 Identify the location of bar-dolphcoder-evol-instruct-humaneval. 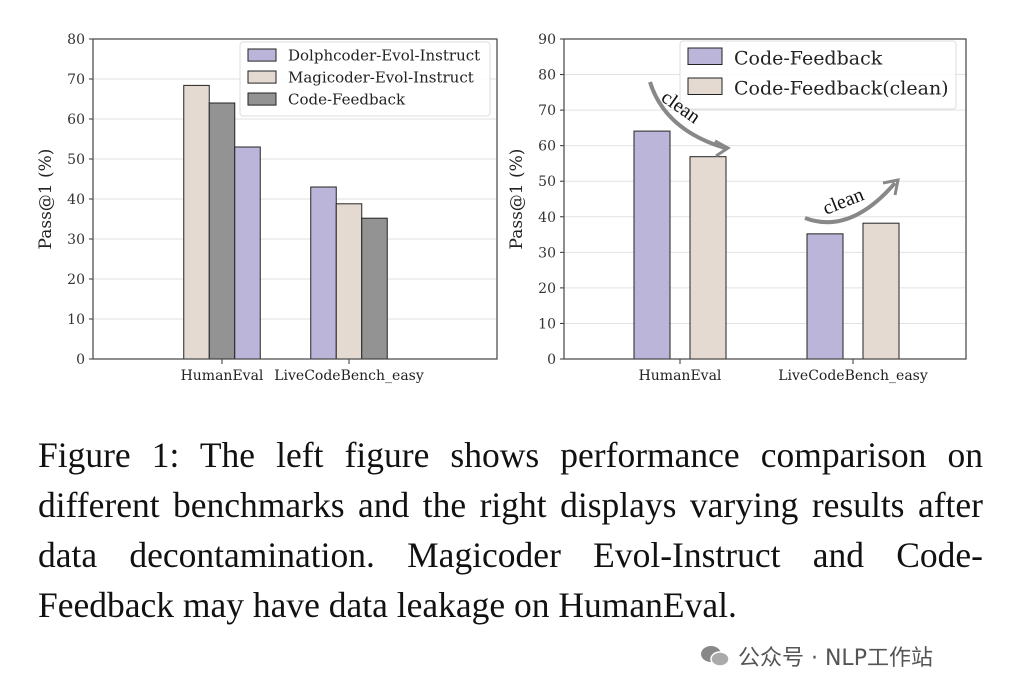
(247, 253).